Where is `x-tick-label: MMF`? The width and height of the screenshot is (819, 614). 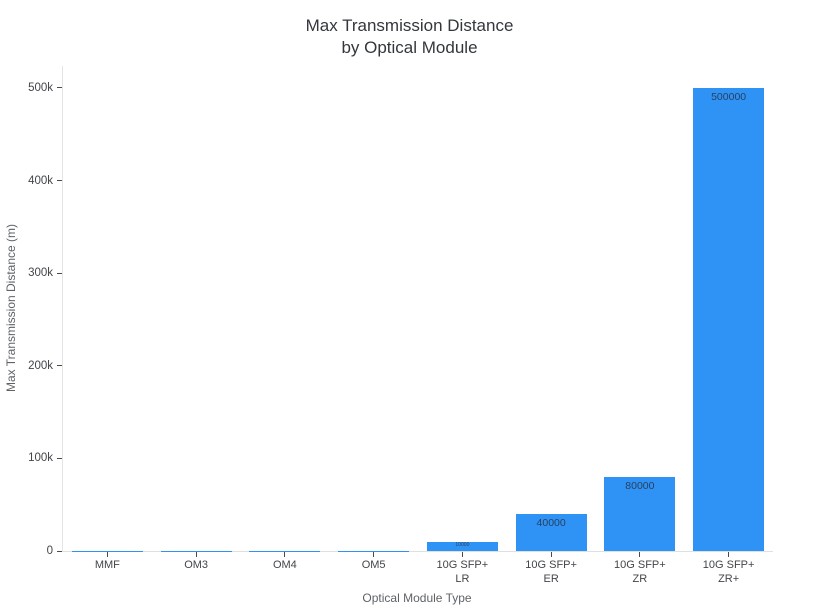 x-tick-label: MMF is located at coordinates (107, 565).